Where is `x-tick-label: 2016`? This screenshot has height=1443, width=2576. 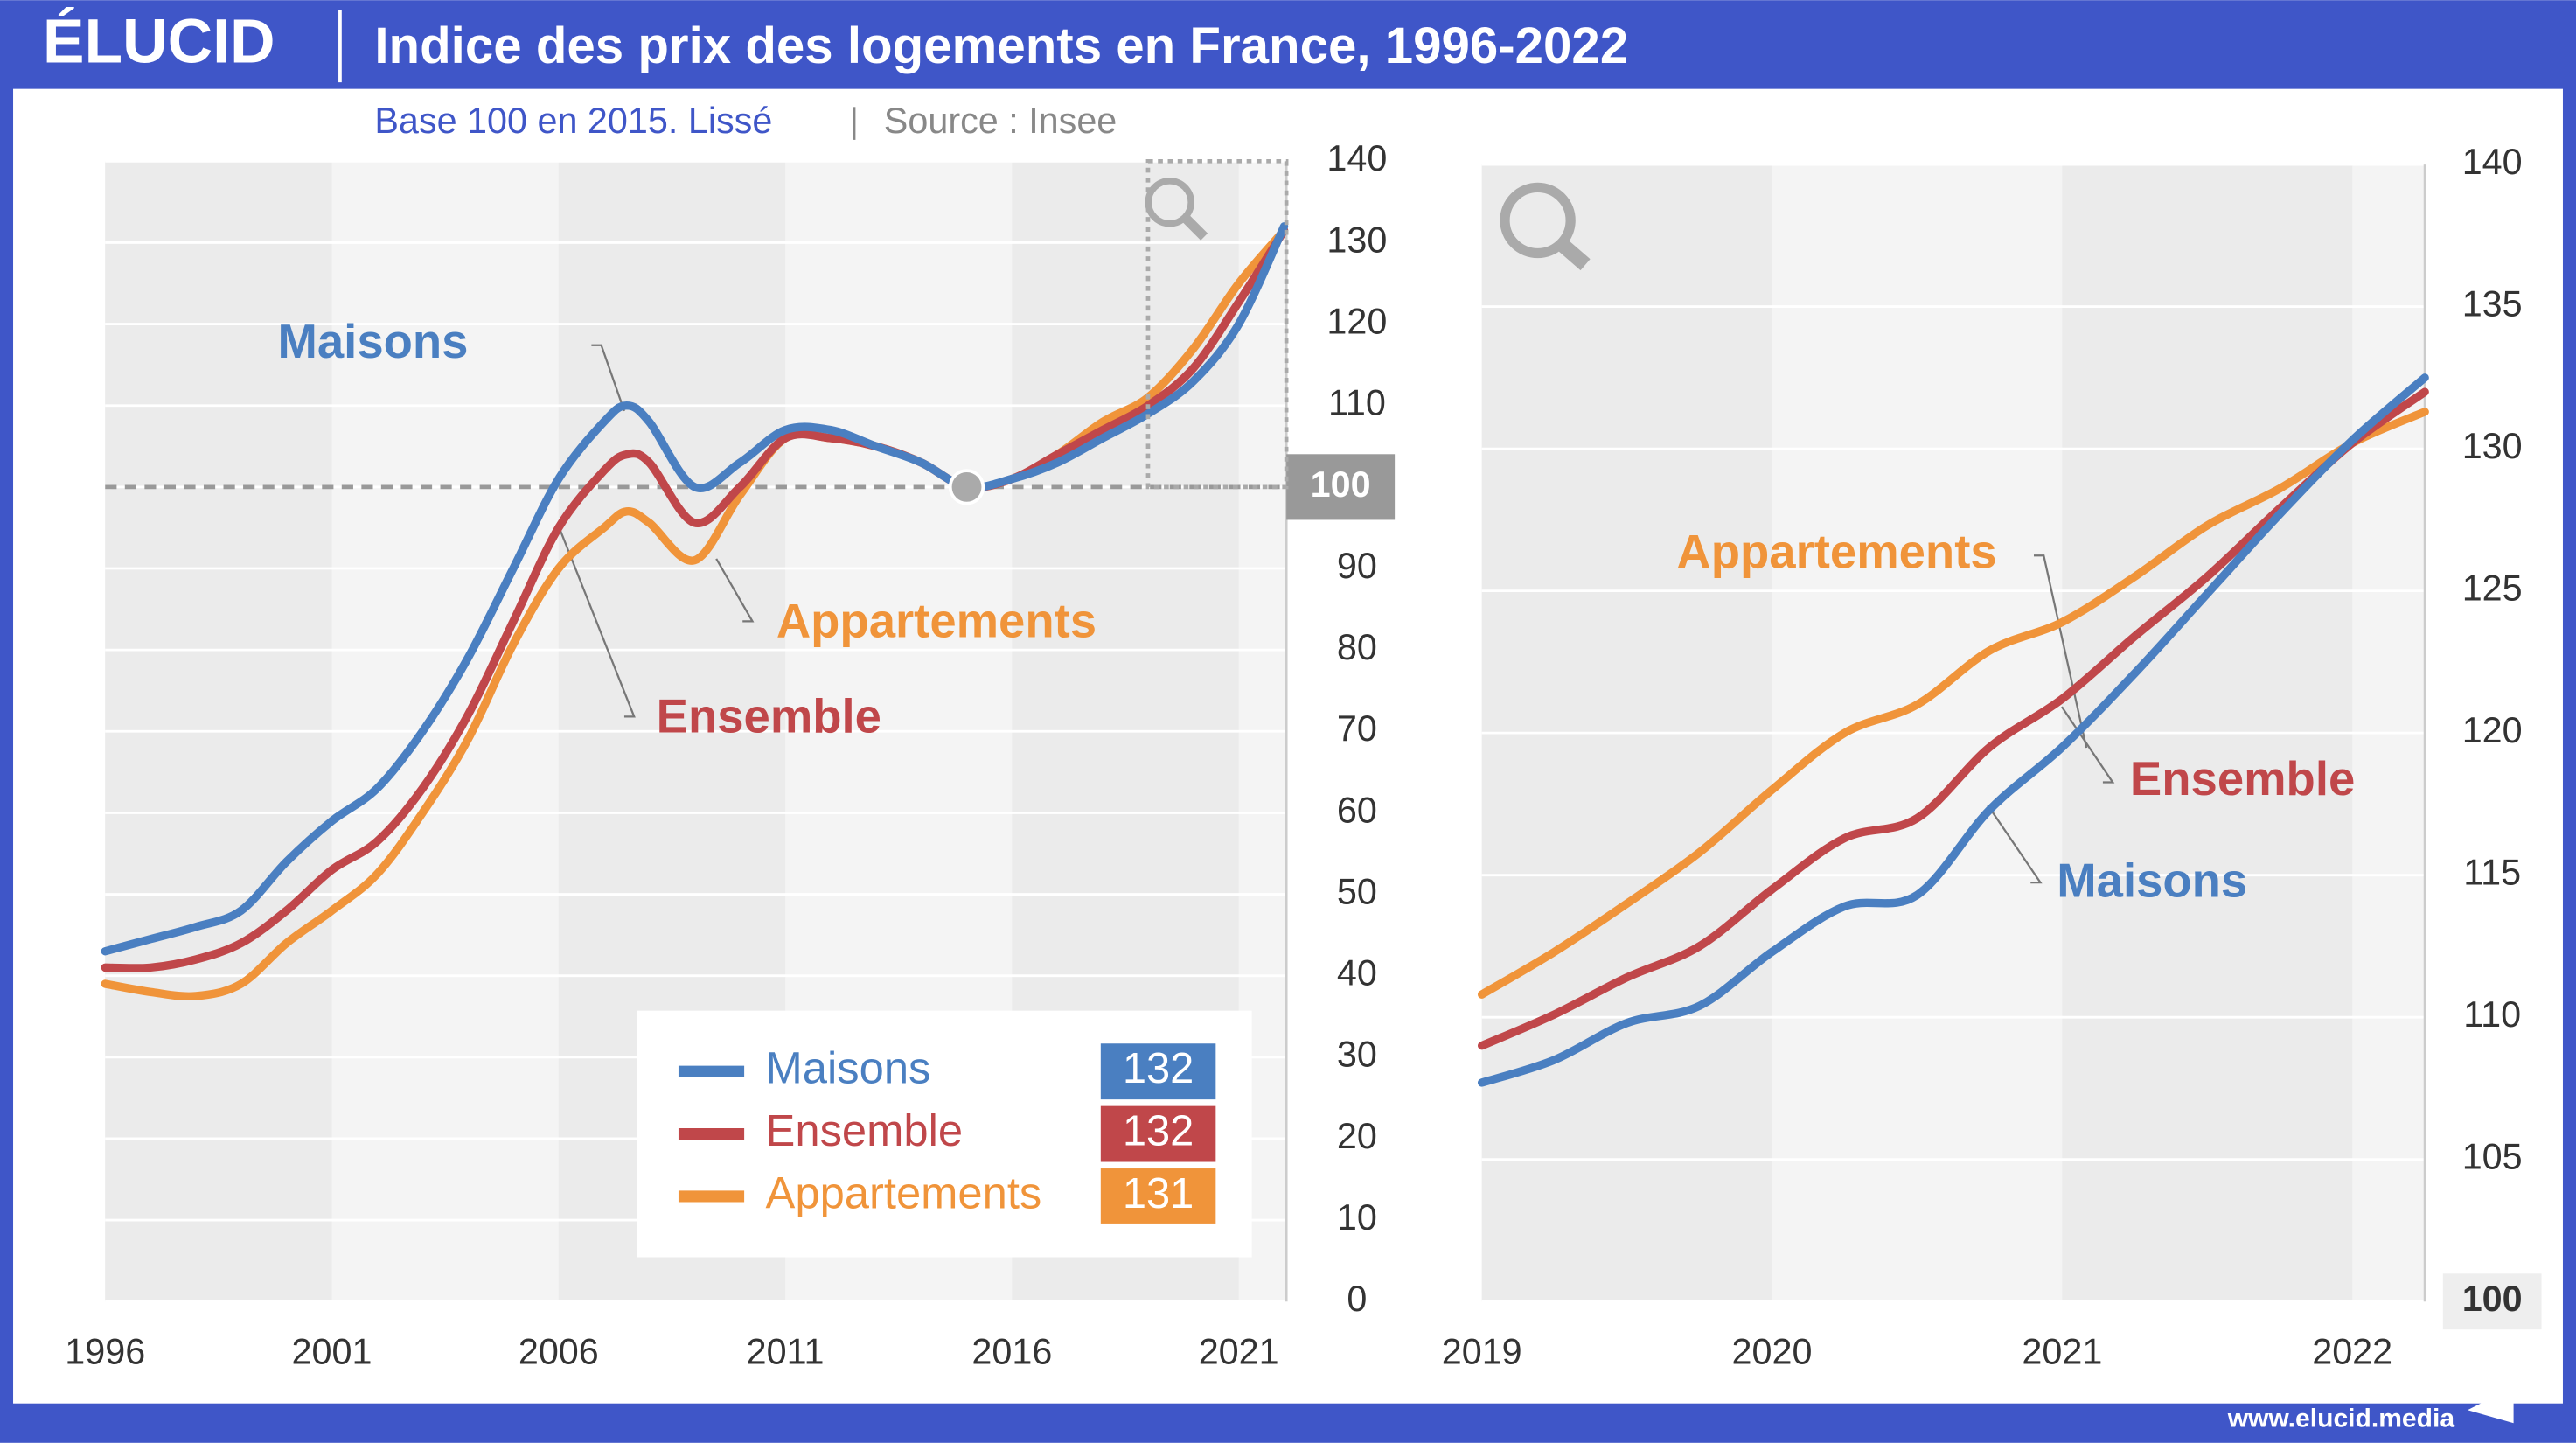
x-tick-label: 2016 is located at coordinates (1011, 1351).